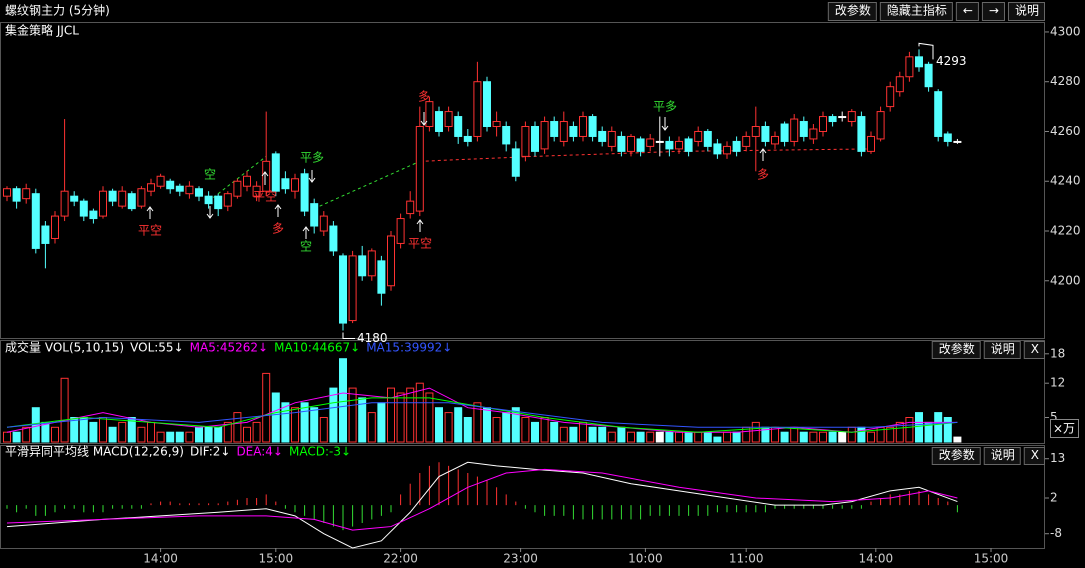  Describe the element at coordinates (210, 452) in the screenshot. I see `legend-entry: DIF:2↓` at that location.